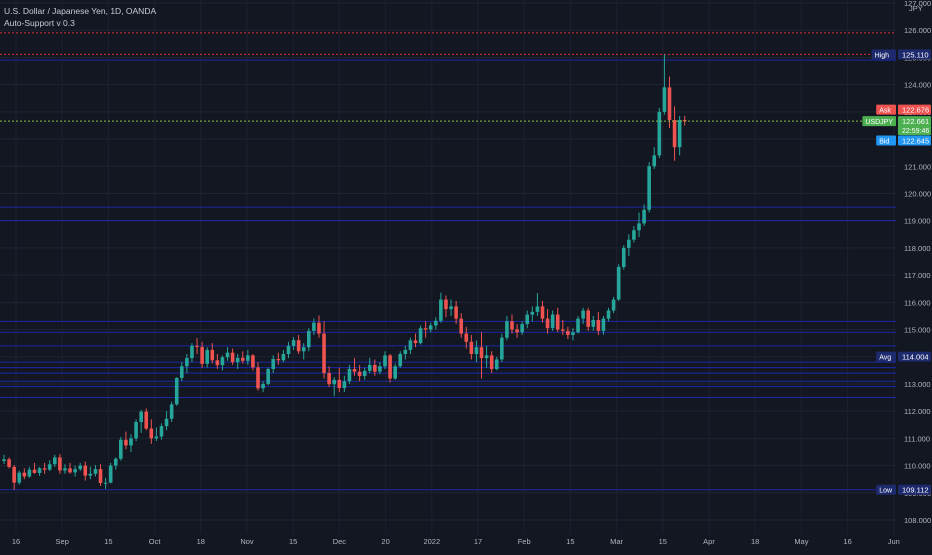  What do you see at coordinates (917, 520) in the screenshot?
I see `price-tick-label: 108.000` at bounding box center [917, 520].